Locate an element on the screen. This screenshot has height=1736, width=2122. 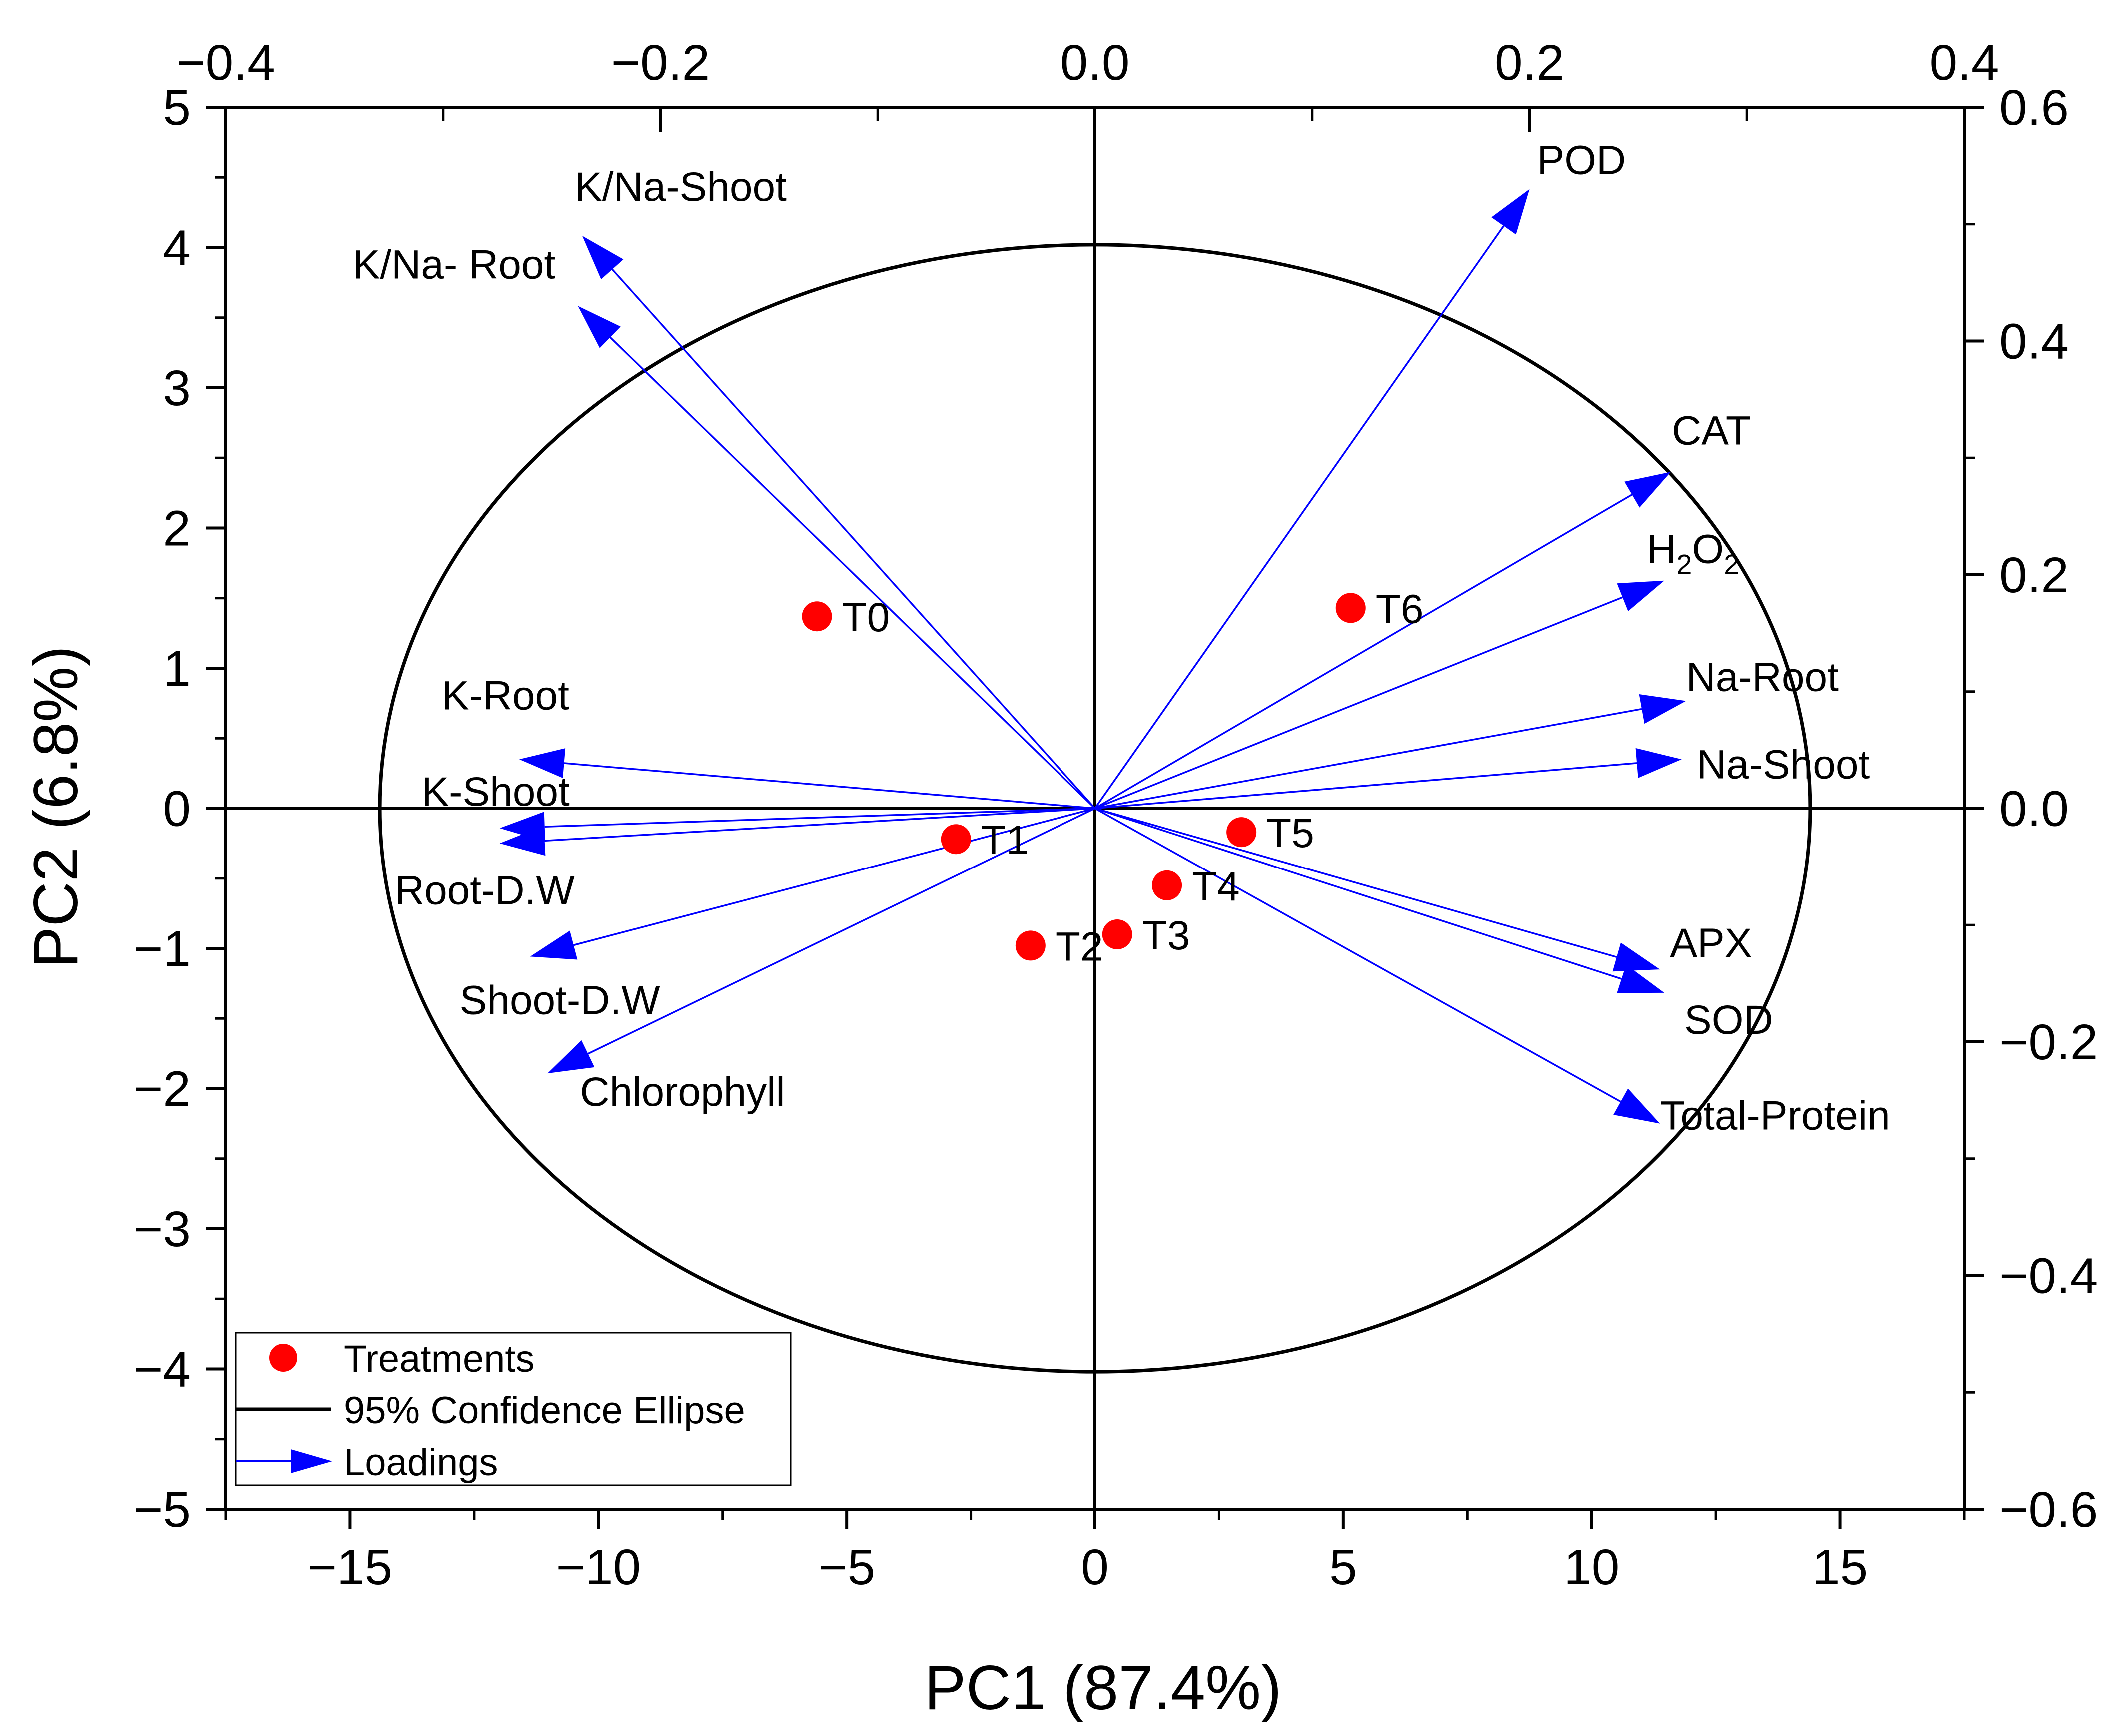
loading-label: Na-Root is located at coordinates (1763, 677).